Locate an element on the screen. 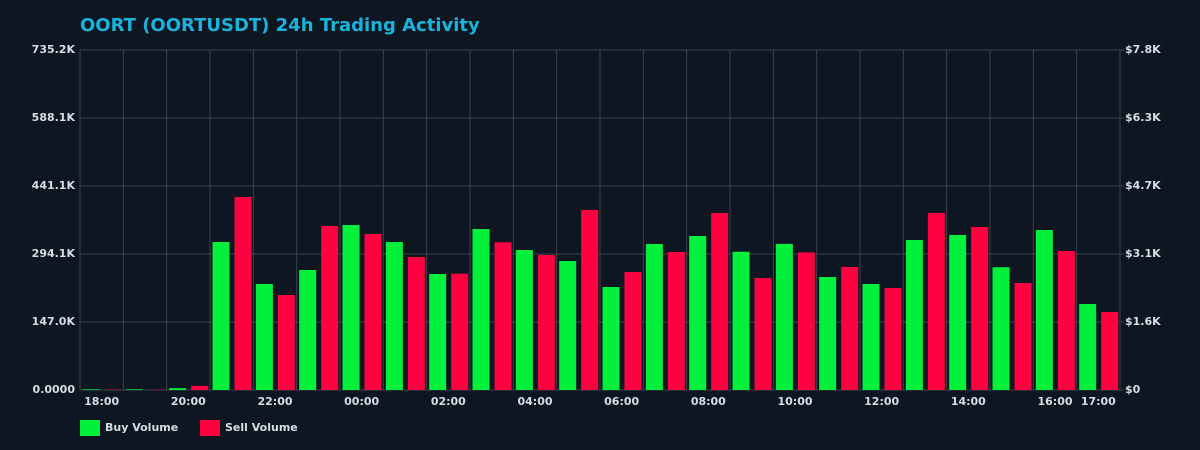 This screenshot has width=1200, height=450. x-tick-label: 18:00 is located at coordinates (101, 401).